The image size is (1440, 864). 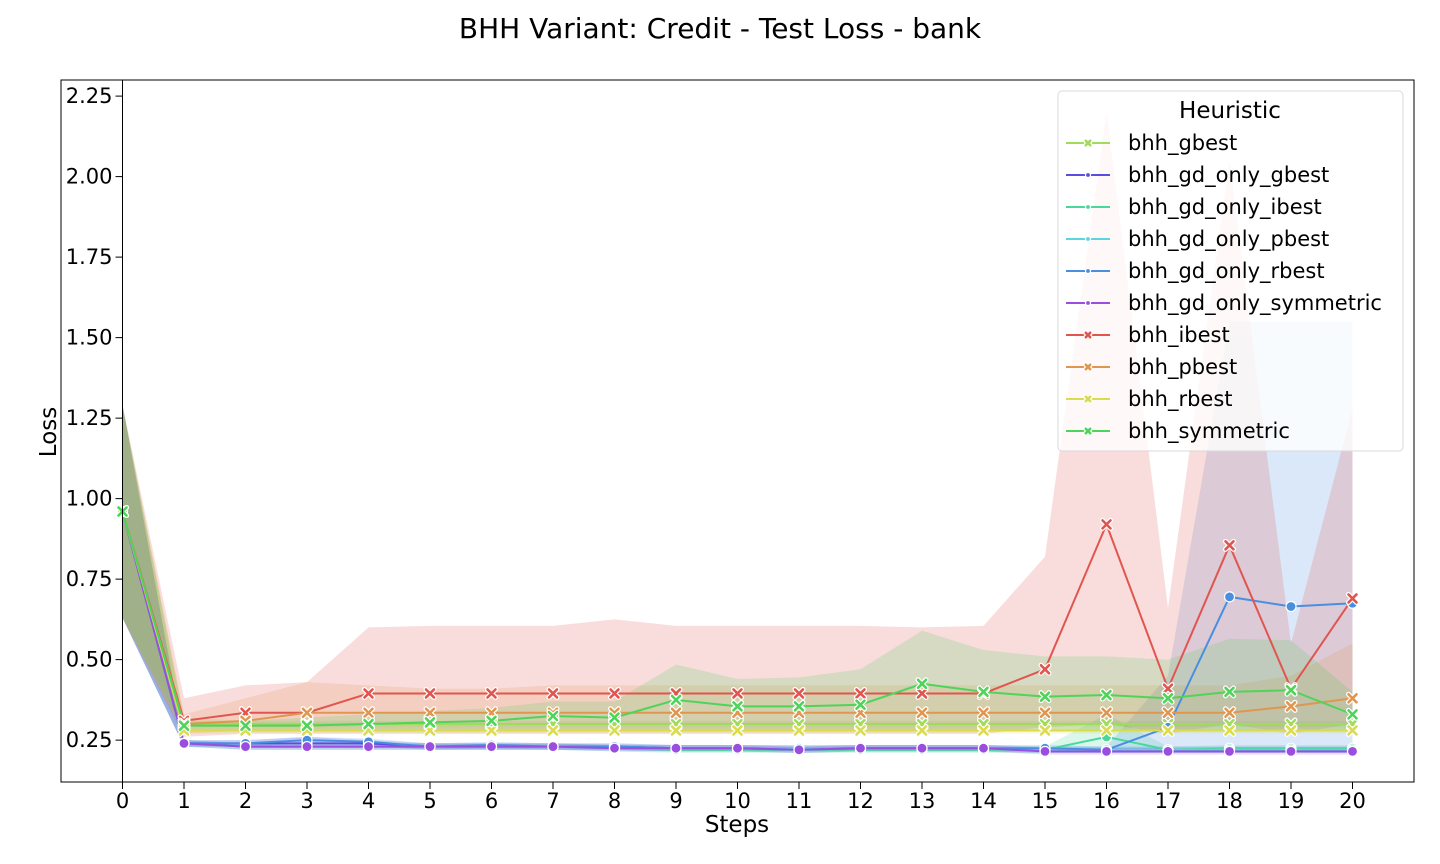 What do you see at coordinates (1168, 801) in the screenshot?
I see `x-tick-label: 17` at bounding box center [1168, 801].